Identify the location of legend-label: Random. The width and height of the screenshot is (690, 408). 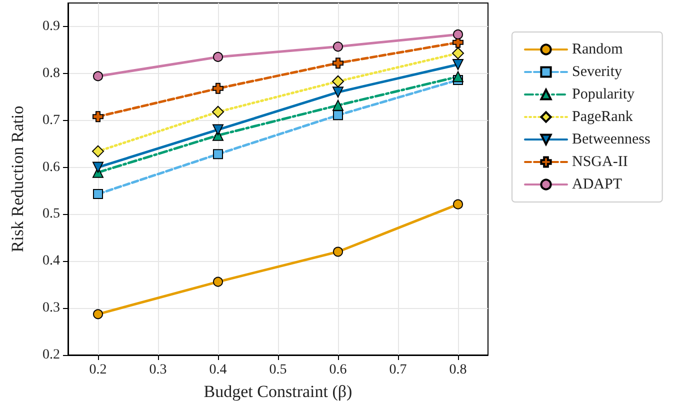
(598, 50).